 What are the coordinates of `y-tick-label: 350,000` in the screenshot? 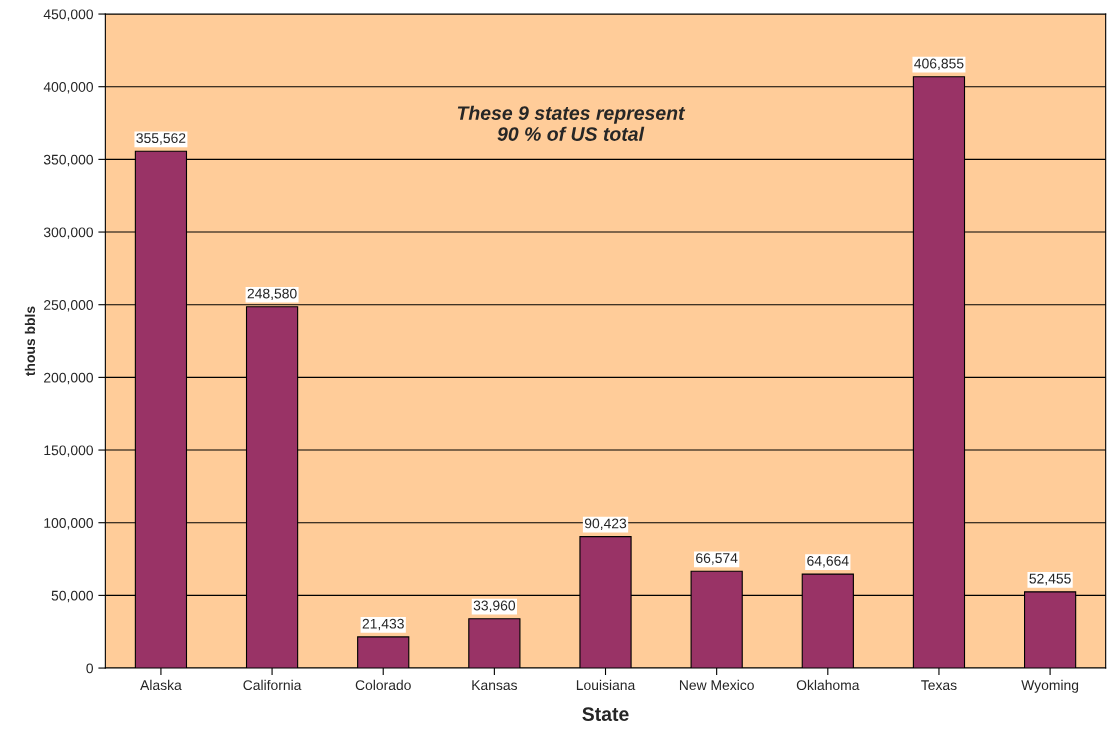 It's located at (68, 160).